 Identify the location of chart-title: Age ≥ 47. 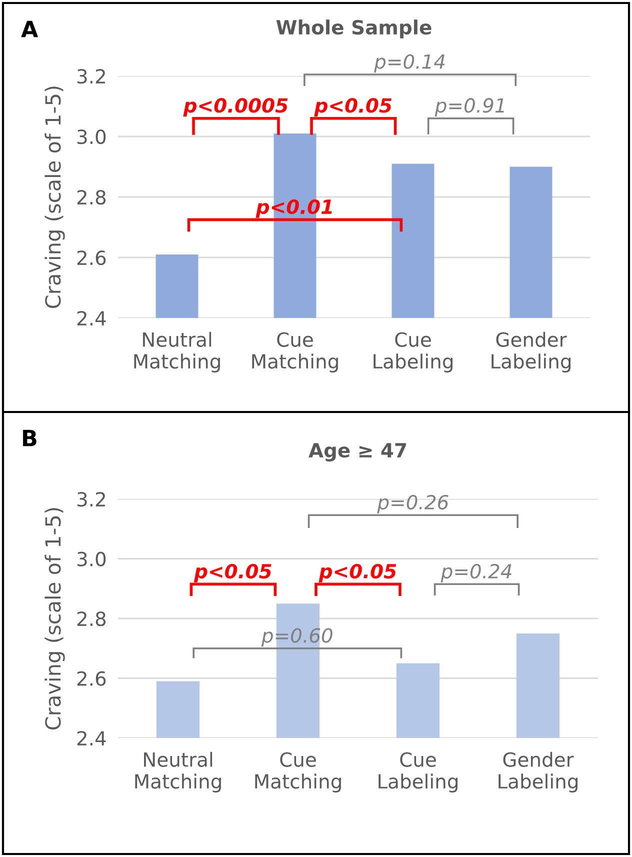
(357, 452).